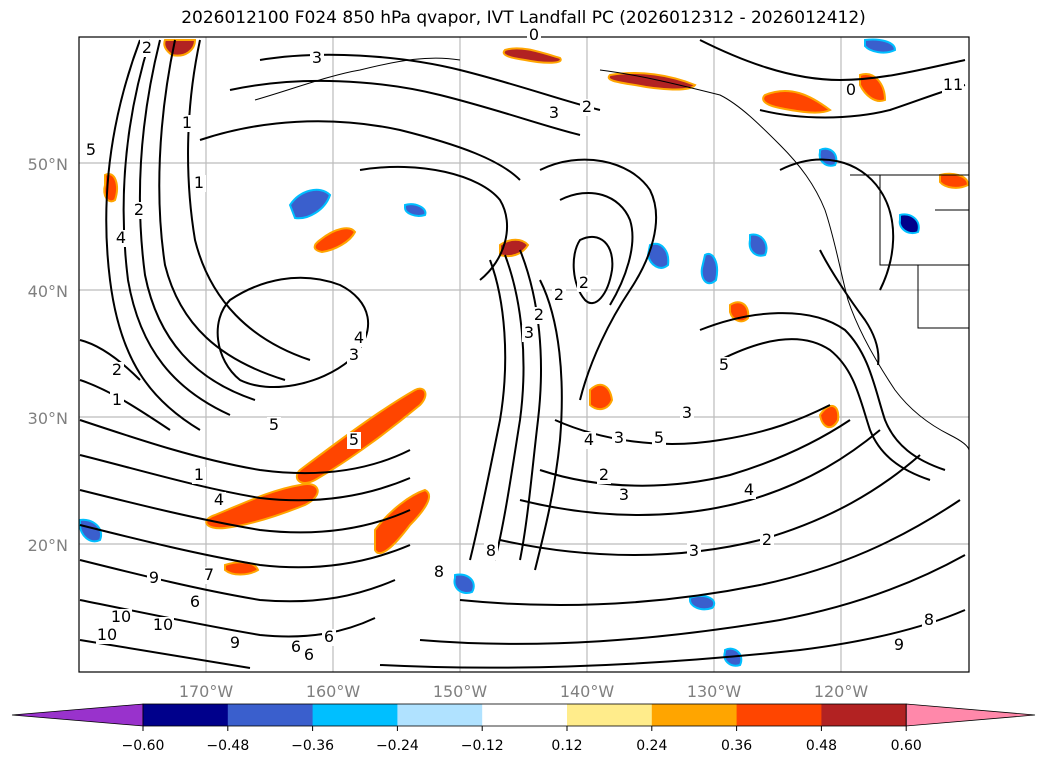 This screenshot has width=1047, height=769. What do you see at coordinates (714, 691) in the screenshot?
I see `lon-label-130w: 130°W` at bounding box center [714, 691].